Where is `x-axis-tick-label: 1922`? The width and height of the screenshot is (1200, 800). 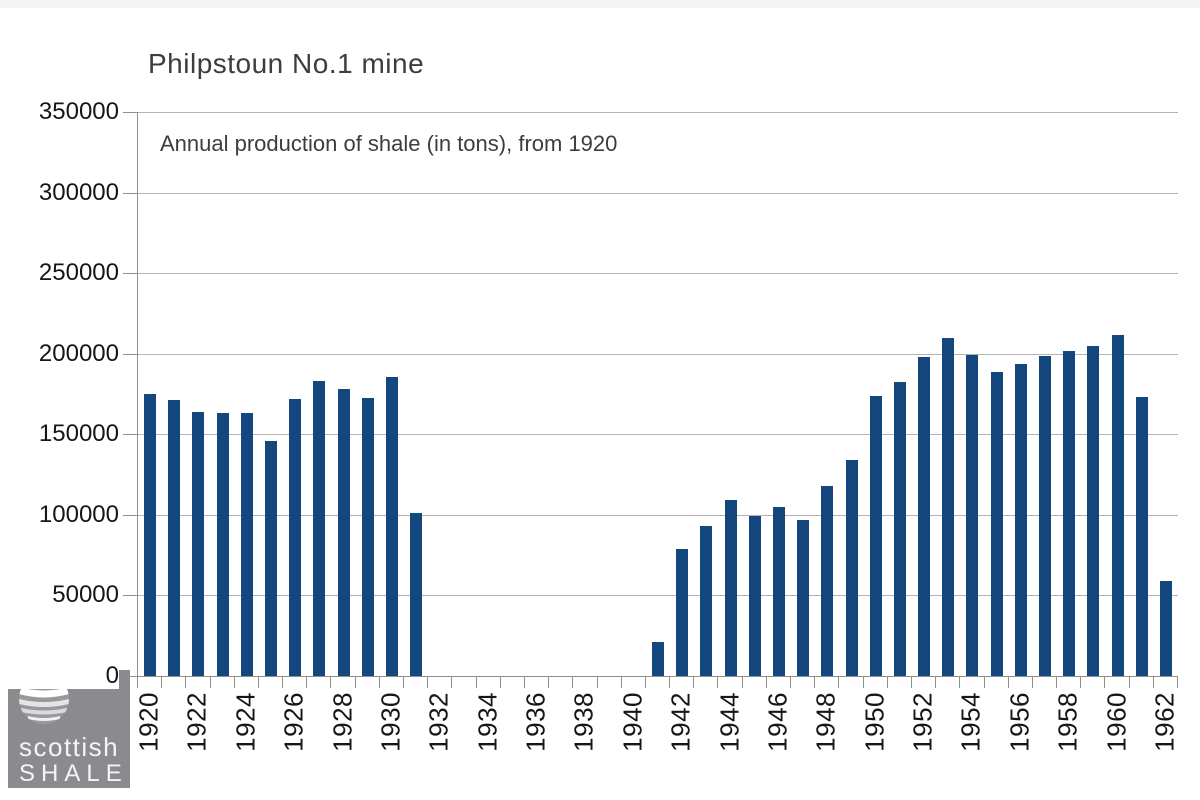 x-axis-tick-label: 1922 is located at coordinates (196, 722).